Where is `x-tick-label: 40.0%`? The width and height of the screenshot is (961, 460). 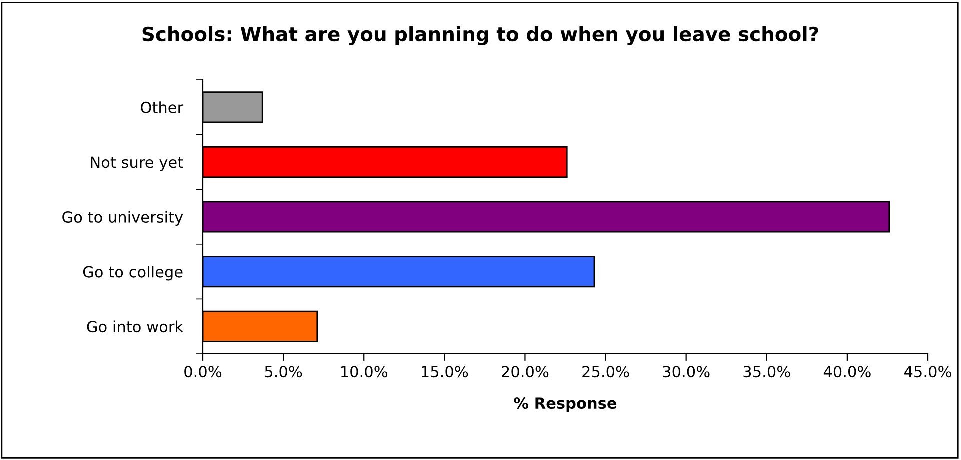 x-tick-label: 40.0% is located at coordinates (847, 372).